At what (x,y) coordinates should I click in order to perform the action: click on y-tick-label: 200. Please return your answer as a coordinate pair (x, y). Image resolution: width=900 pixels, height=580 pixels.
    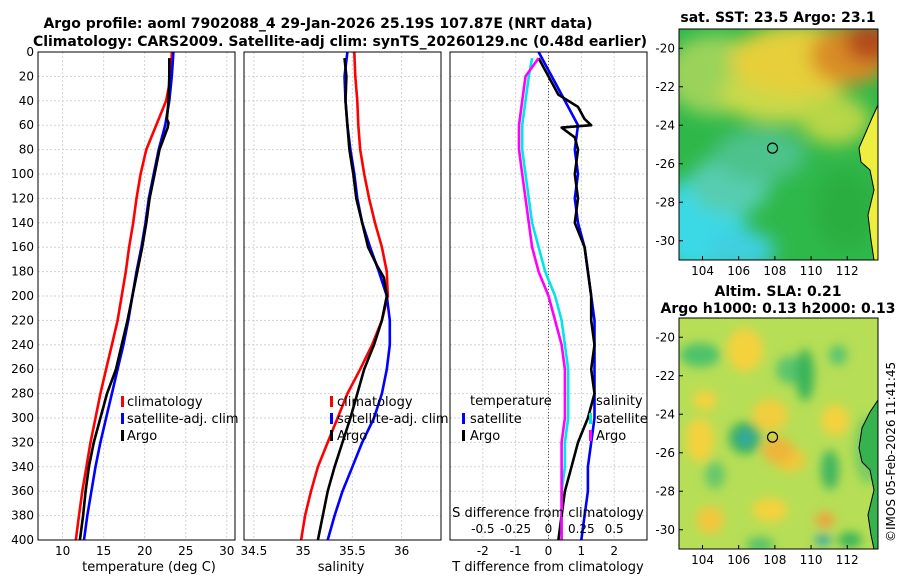
    Looking at the image, I should click on (22, 296).